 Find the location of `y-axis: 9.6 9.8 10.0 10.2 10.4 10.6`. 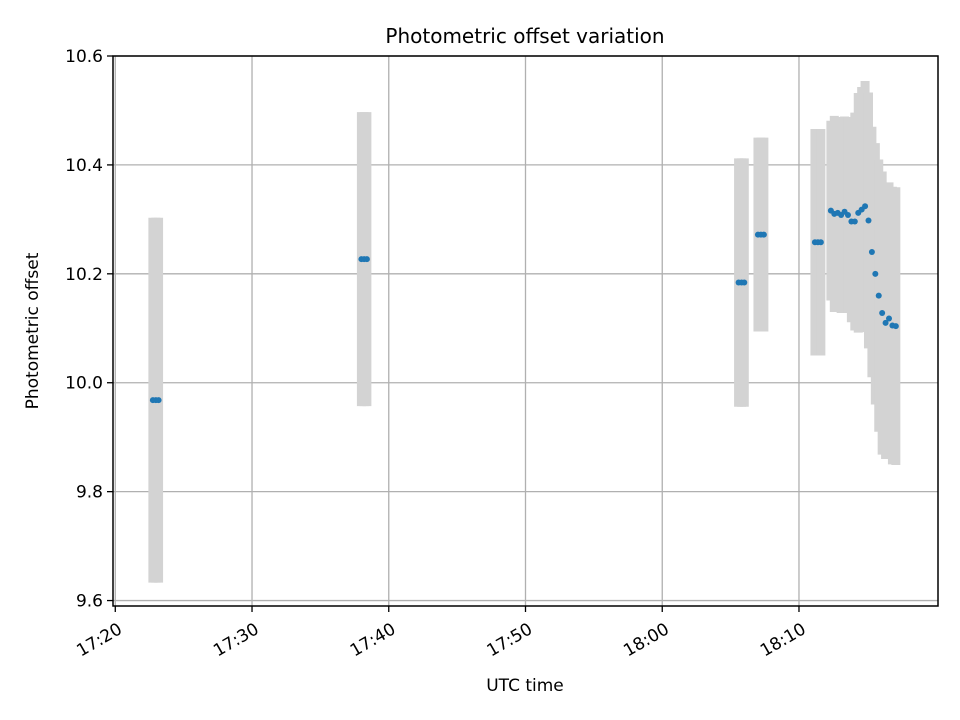

y-axis: 9.6 9.8 10.0 10.2 10.4 10.6 is located at coordinates (89, 329).